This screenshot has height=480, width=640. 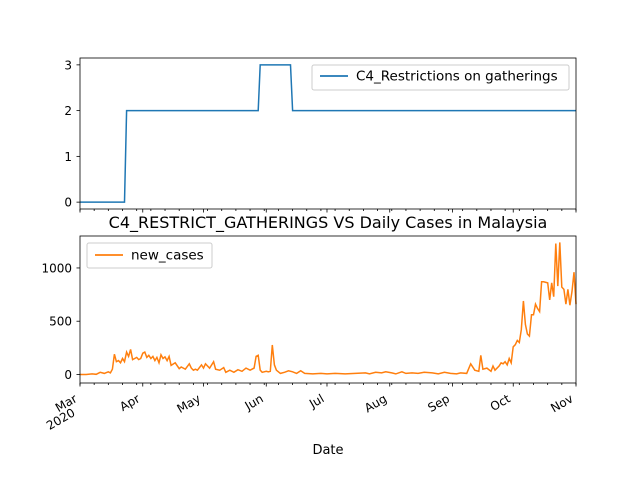 What do you see at coordinates (68, 65) in the screenshot?
I see `y-tick-label: 3` at bounding box center [68, 65].